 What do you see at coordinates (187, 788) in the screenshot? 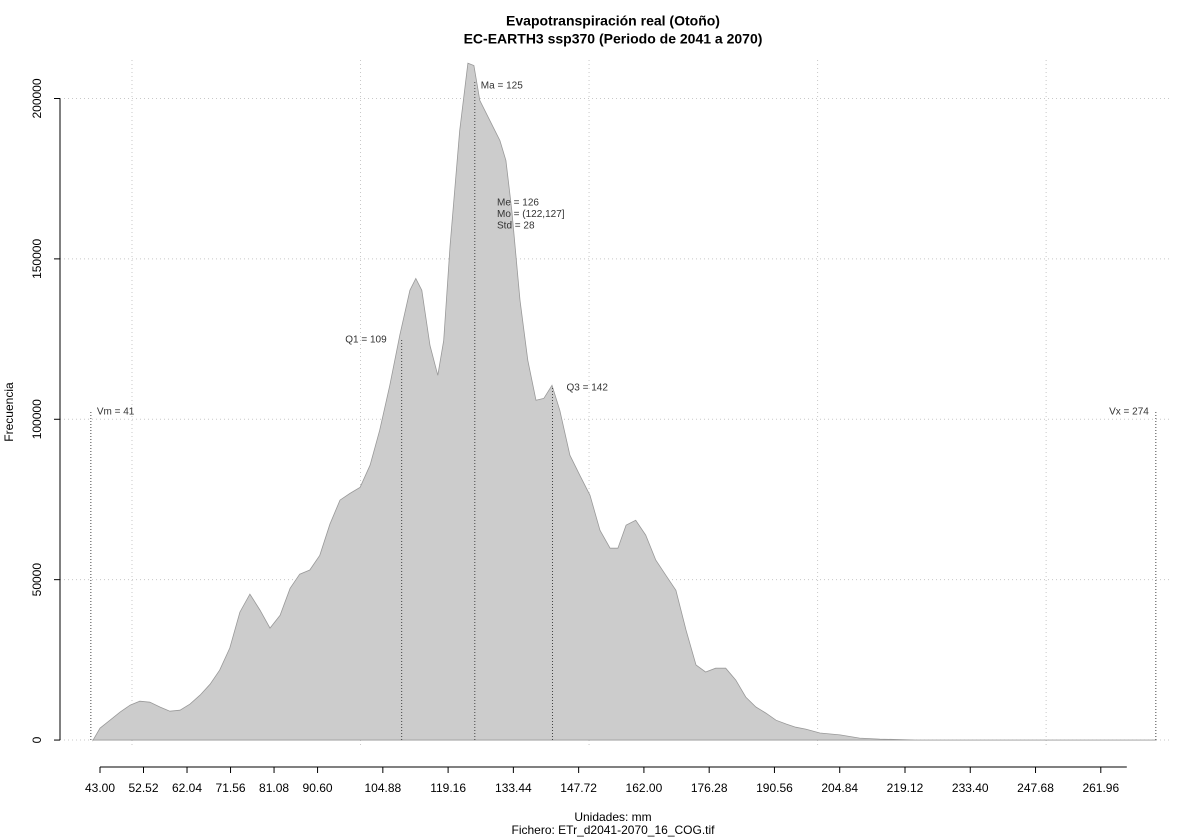
I see `x-tick-label: 62.04` at bounding box center [187, 788].